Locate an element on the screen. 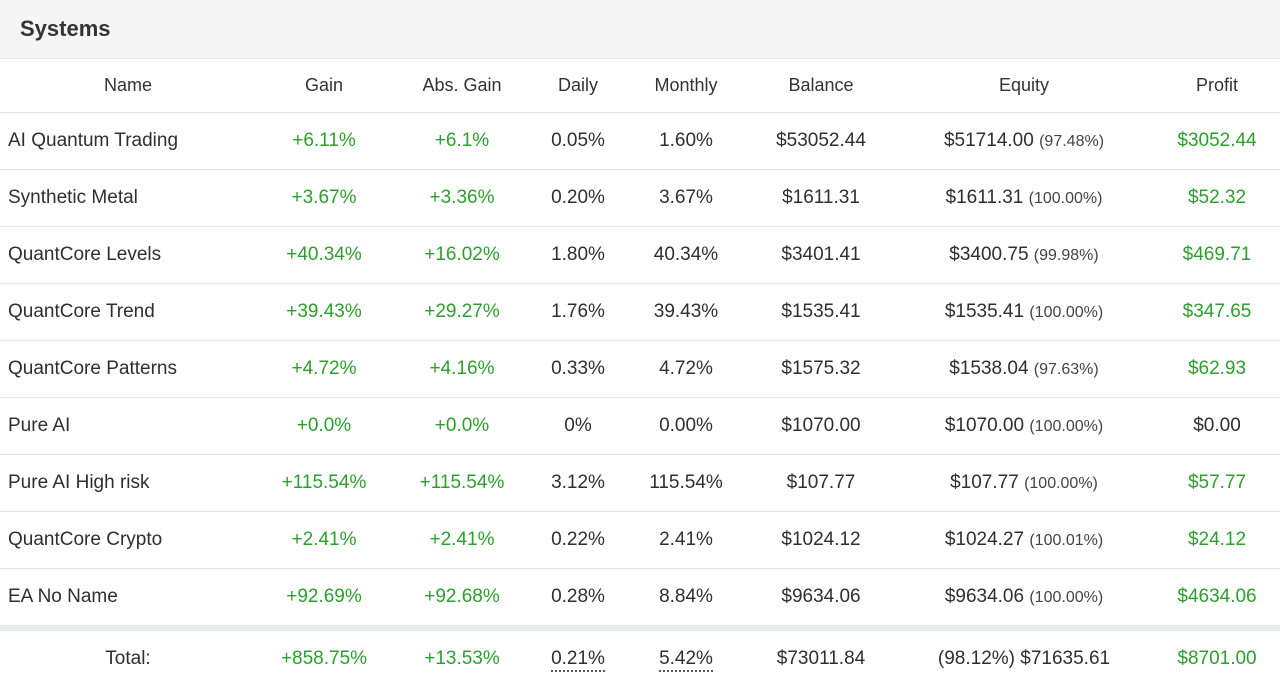 The height and width of the screenshot is (693, 1280). total-monthly: 5.42% is located at coordinates (686, 656).